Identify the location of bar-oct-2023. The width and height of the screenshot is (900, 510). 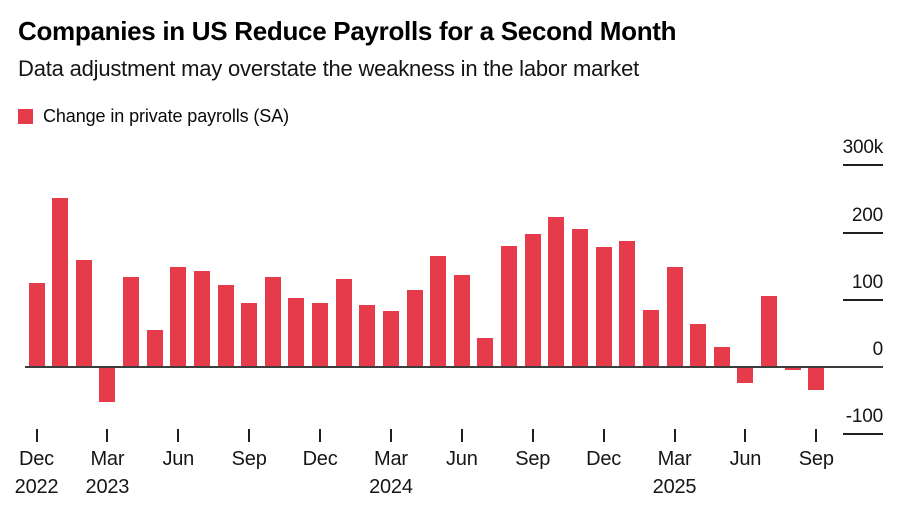
(272, 321).